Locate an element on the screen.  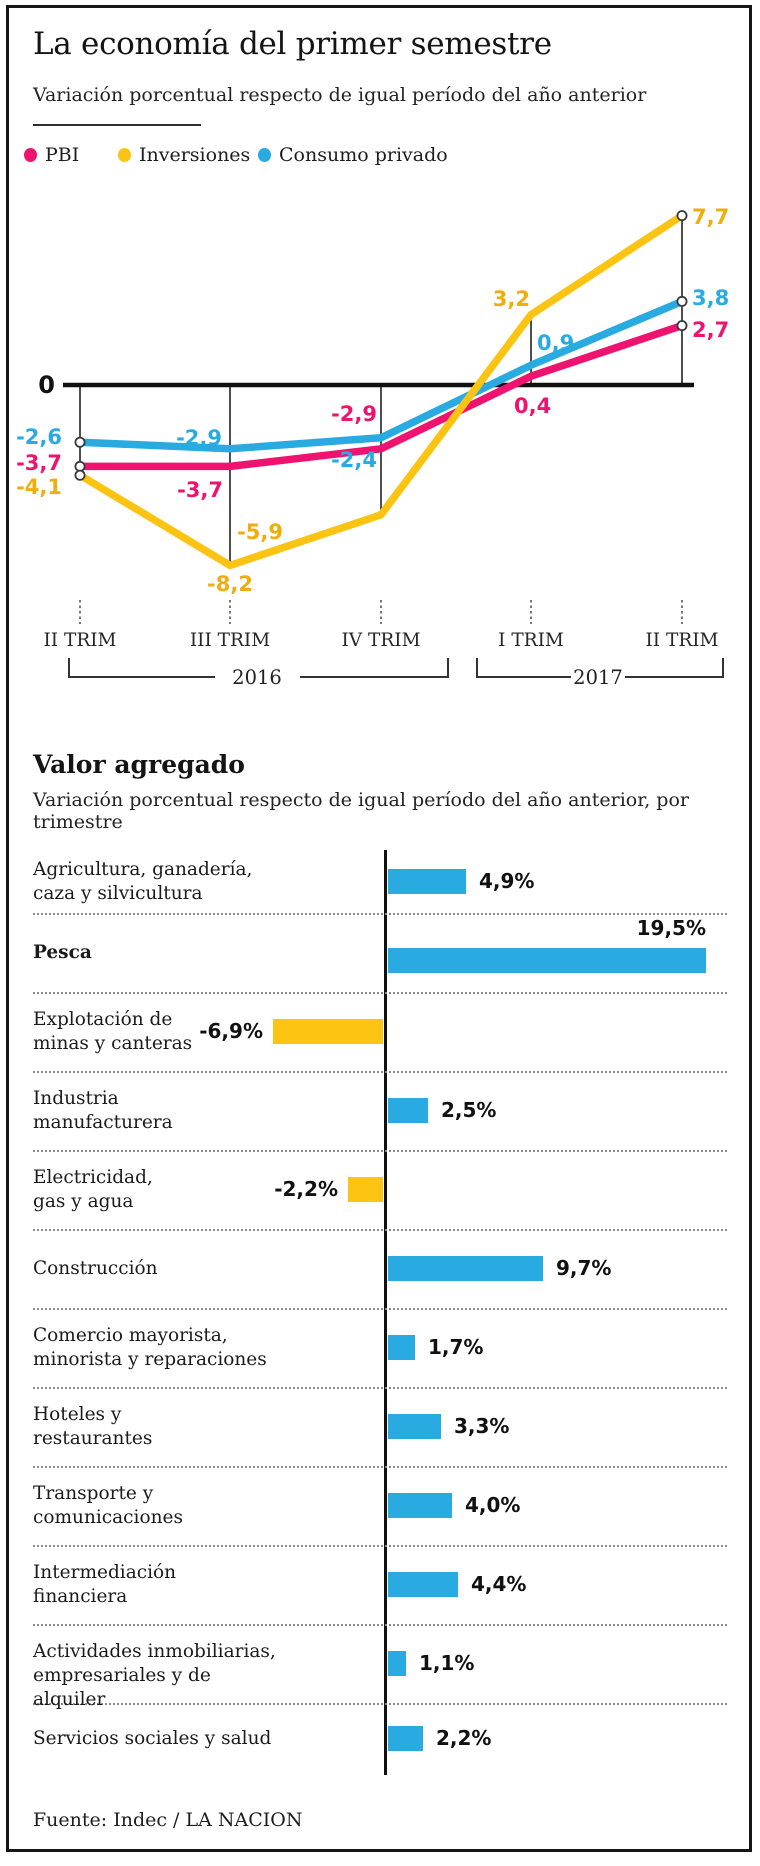
point-value-label: 2,7 is located at coordinates (710, 330).